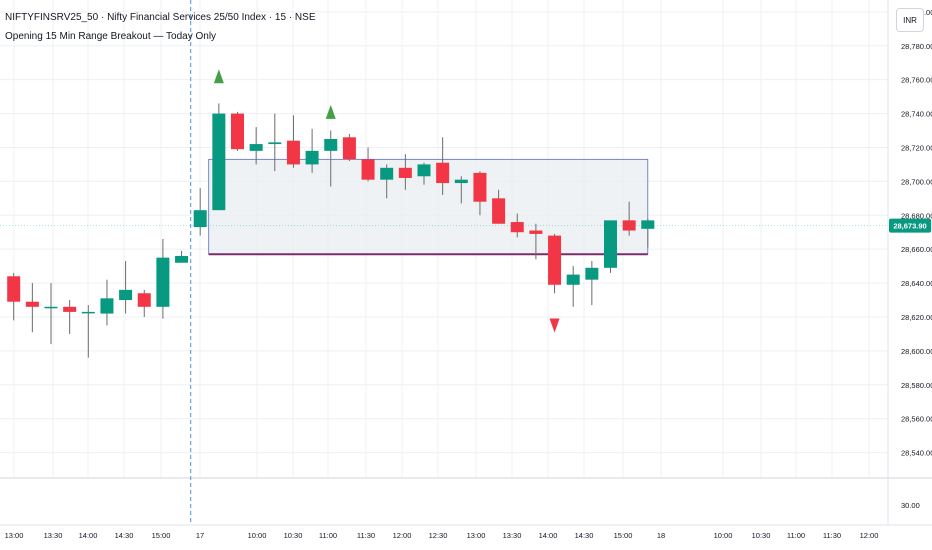 The width and height of the screenshot is (932, 550). I want to click on y-tick-label: 28,620.00, so click(916, 317).